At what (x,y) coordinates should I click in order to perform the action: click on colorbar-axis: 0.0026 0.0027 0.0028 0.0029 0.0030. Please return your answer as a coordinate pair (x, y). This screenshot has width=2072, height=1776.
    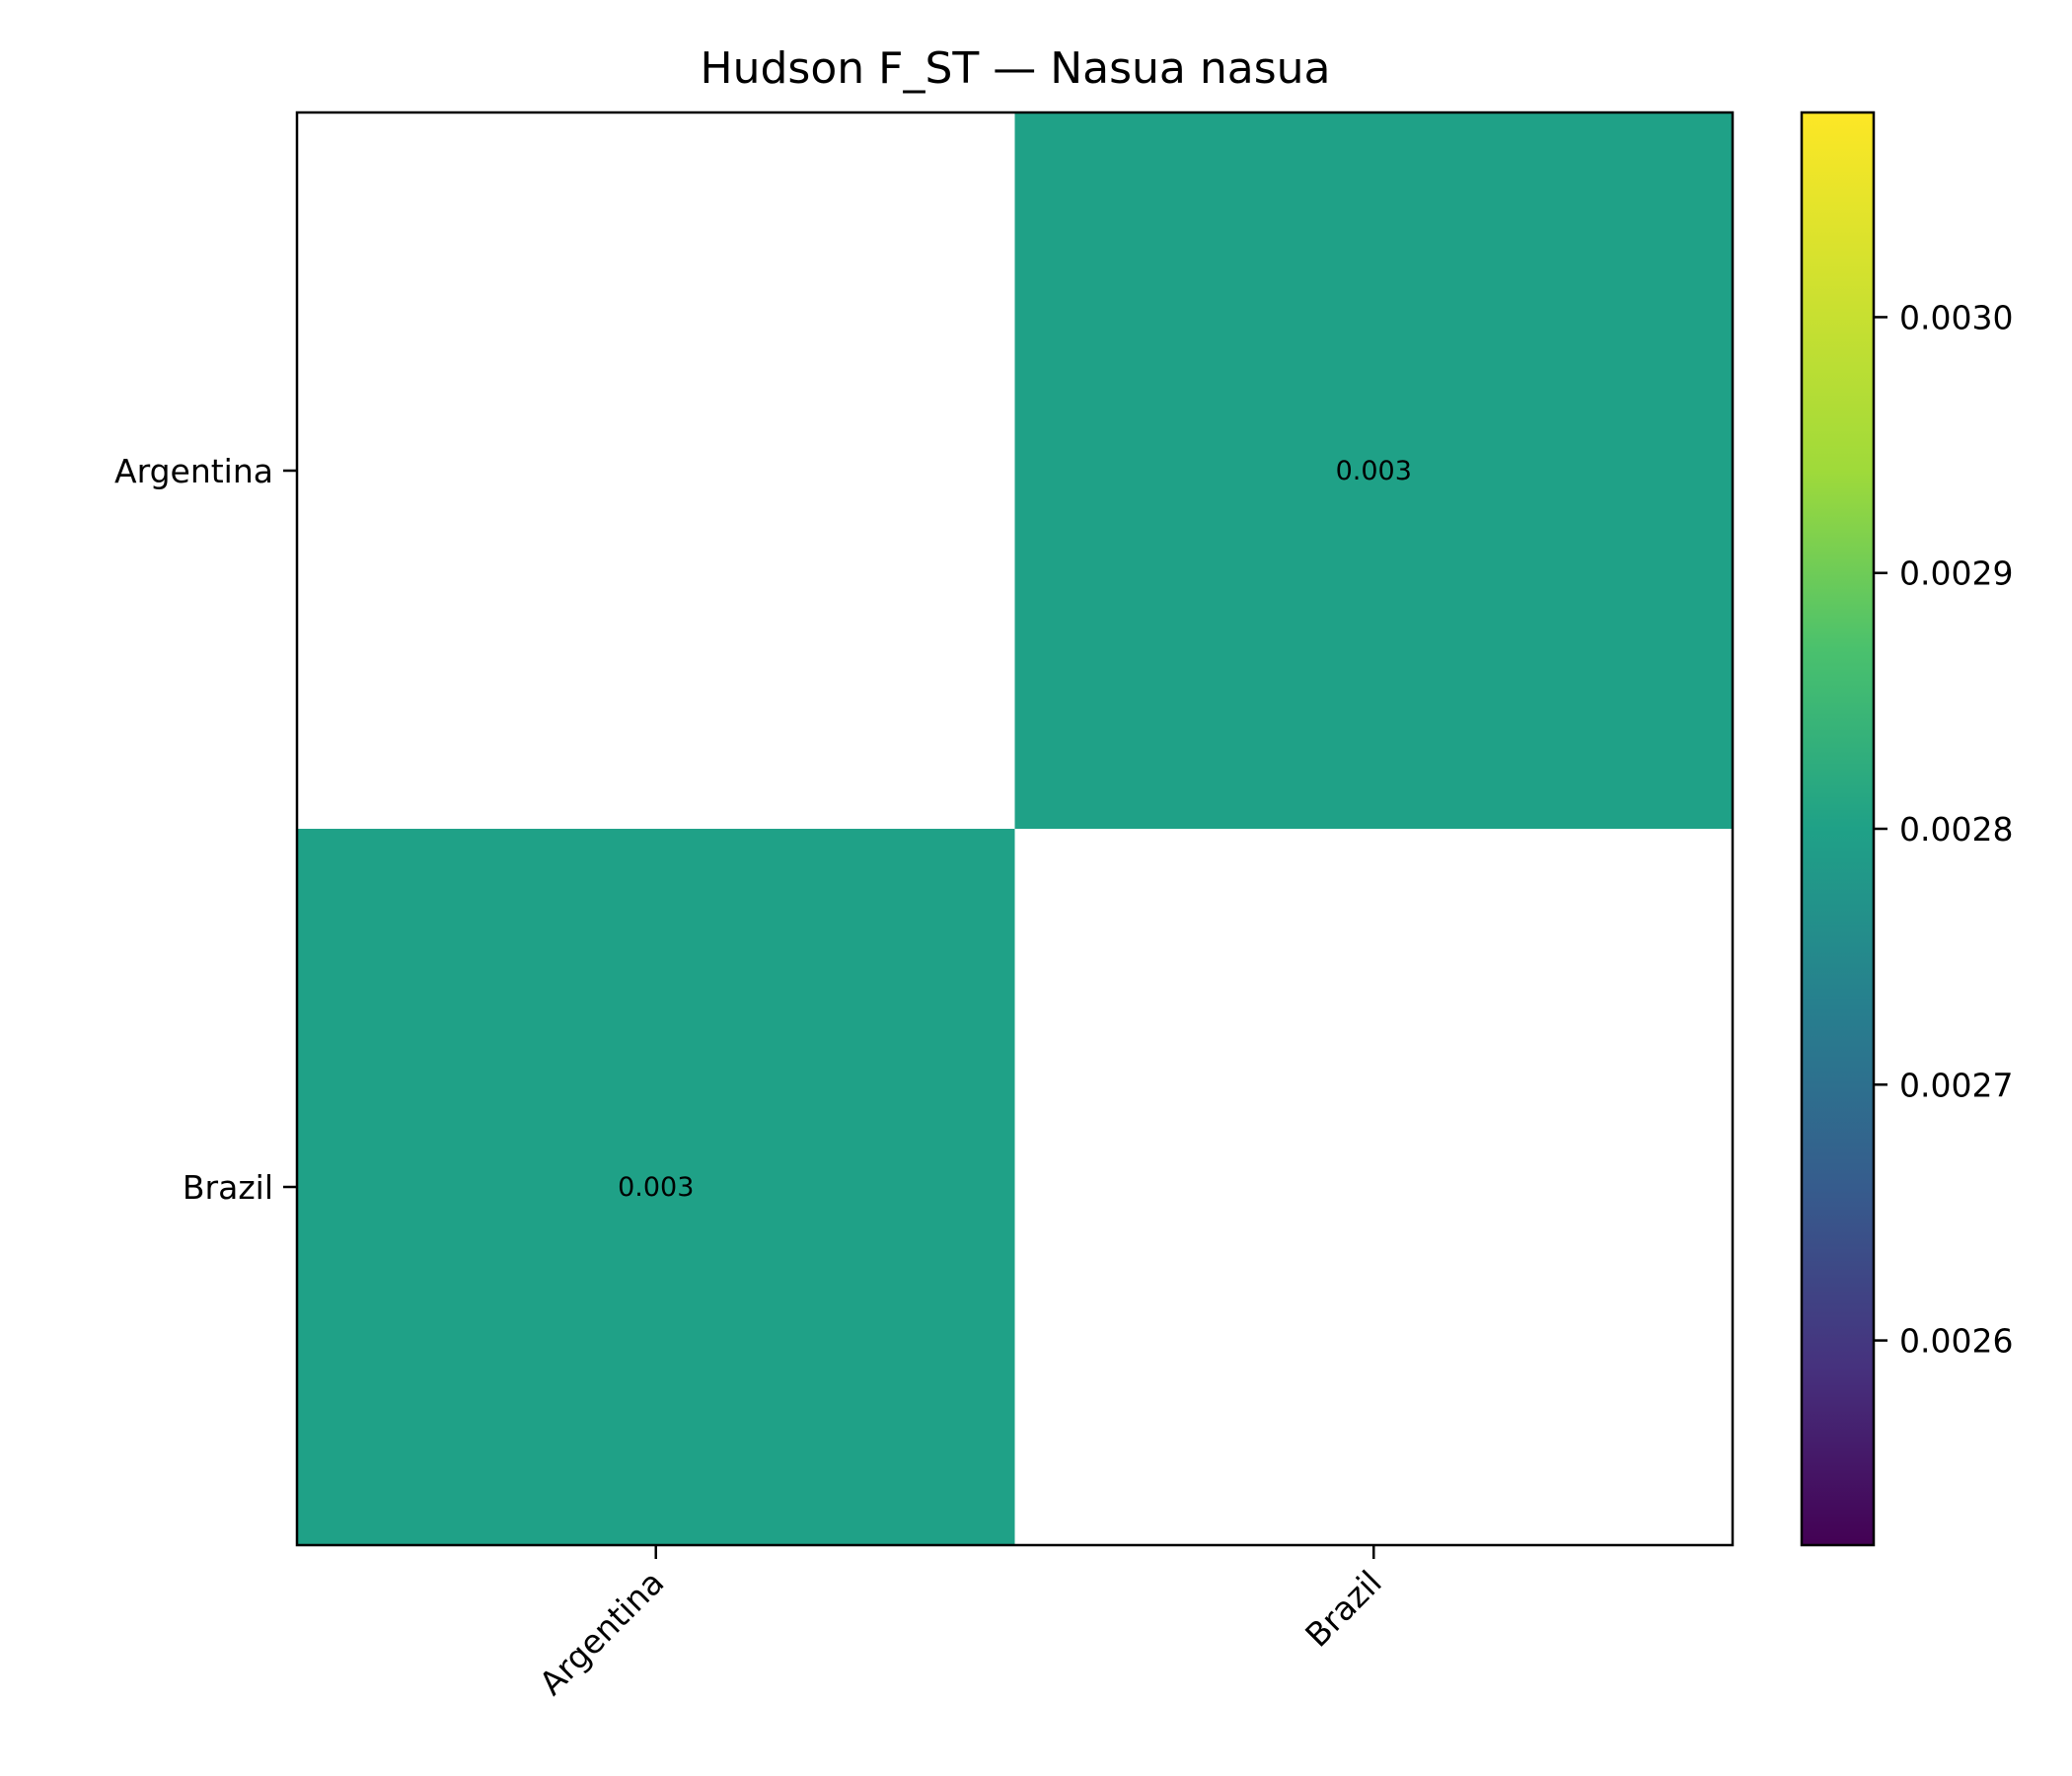
    Looking at the image, I should click on (1944, 829).